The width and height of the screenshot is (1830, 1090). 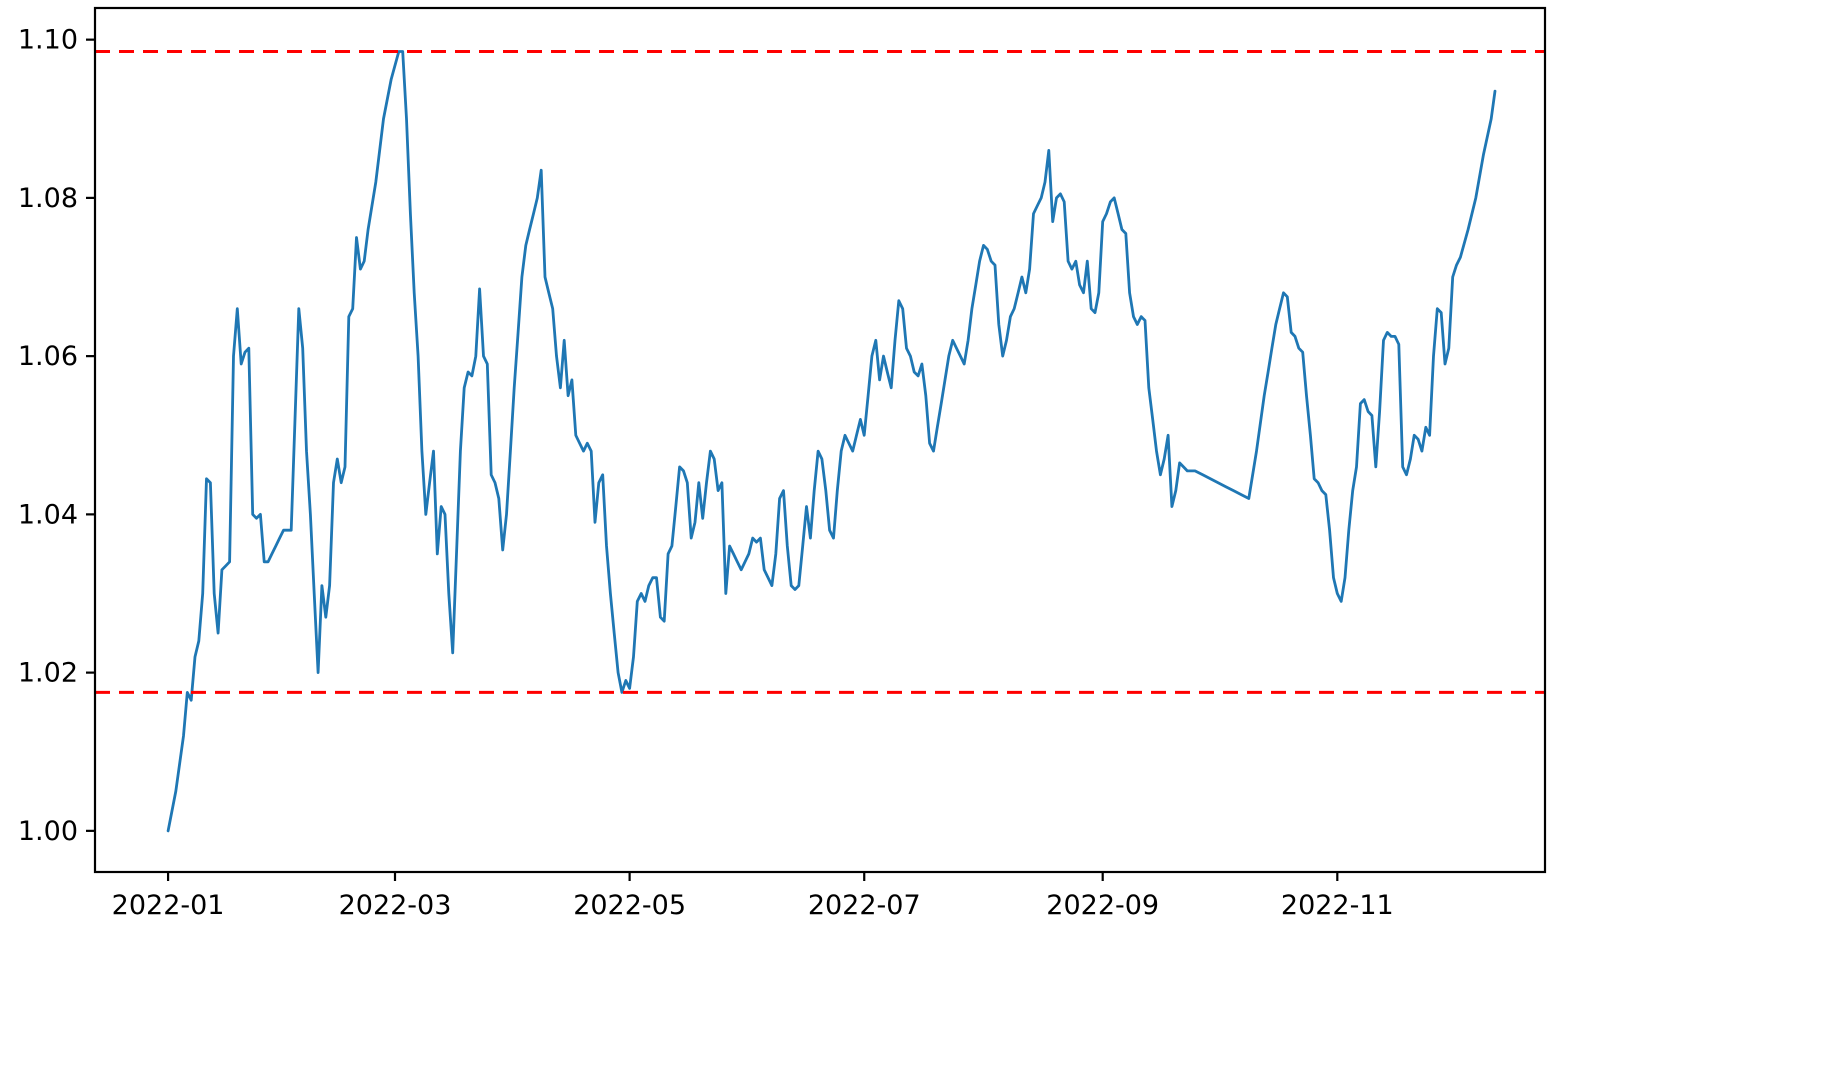 What do you see at coordinates (395, 905) in the screenshot?
I see `x-tick-label: 2022-03` at bounding box center [395, 905].